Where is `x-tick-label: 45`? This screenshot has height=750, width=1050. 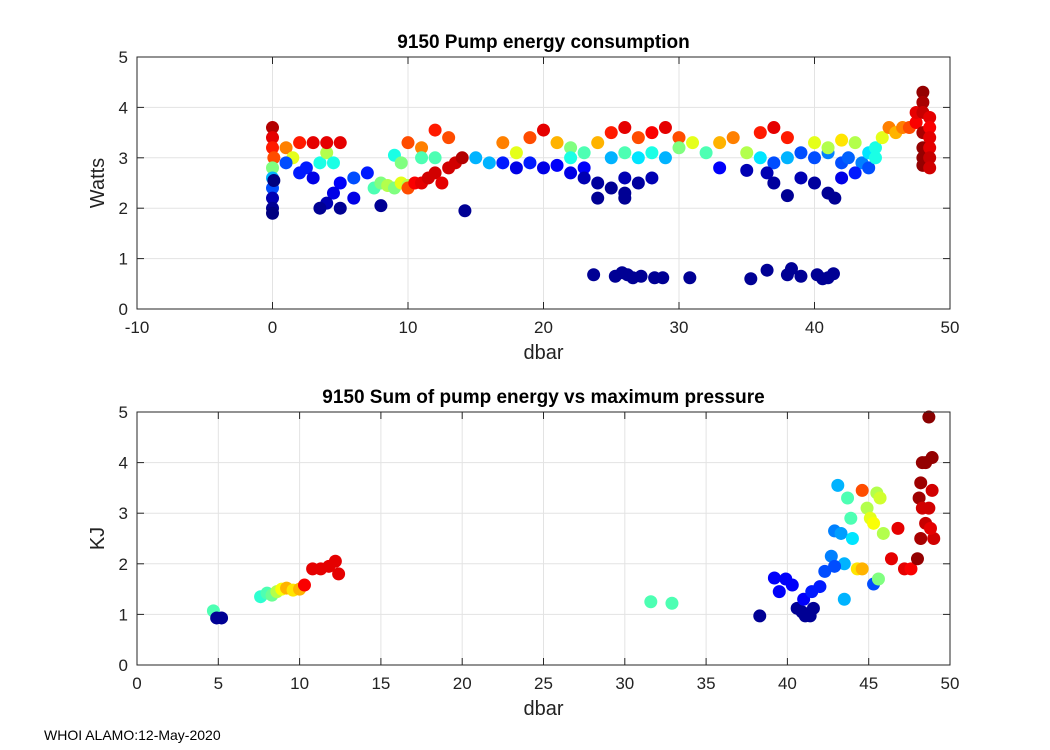
x-tick-label: 45 is located at coordinates (868, 683).